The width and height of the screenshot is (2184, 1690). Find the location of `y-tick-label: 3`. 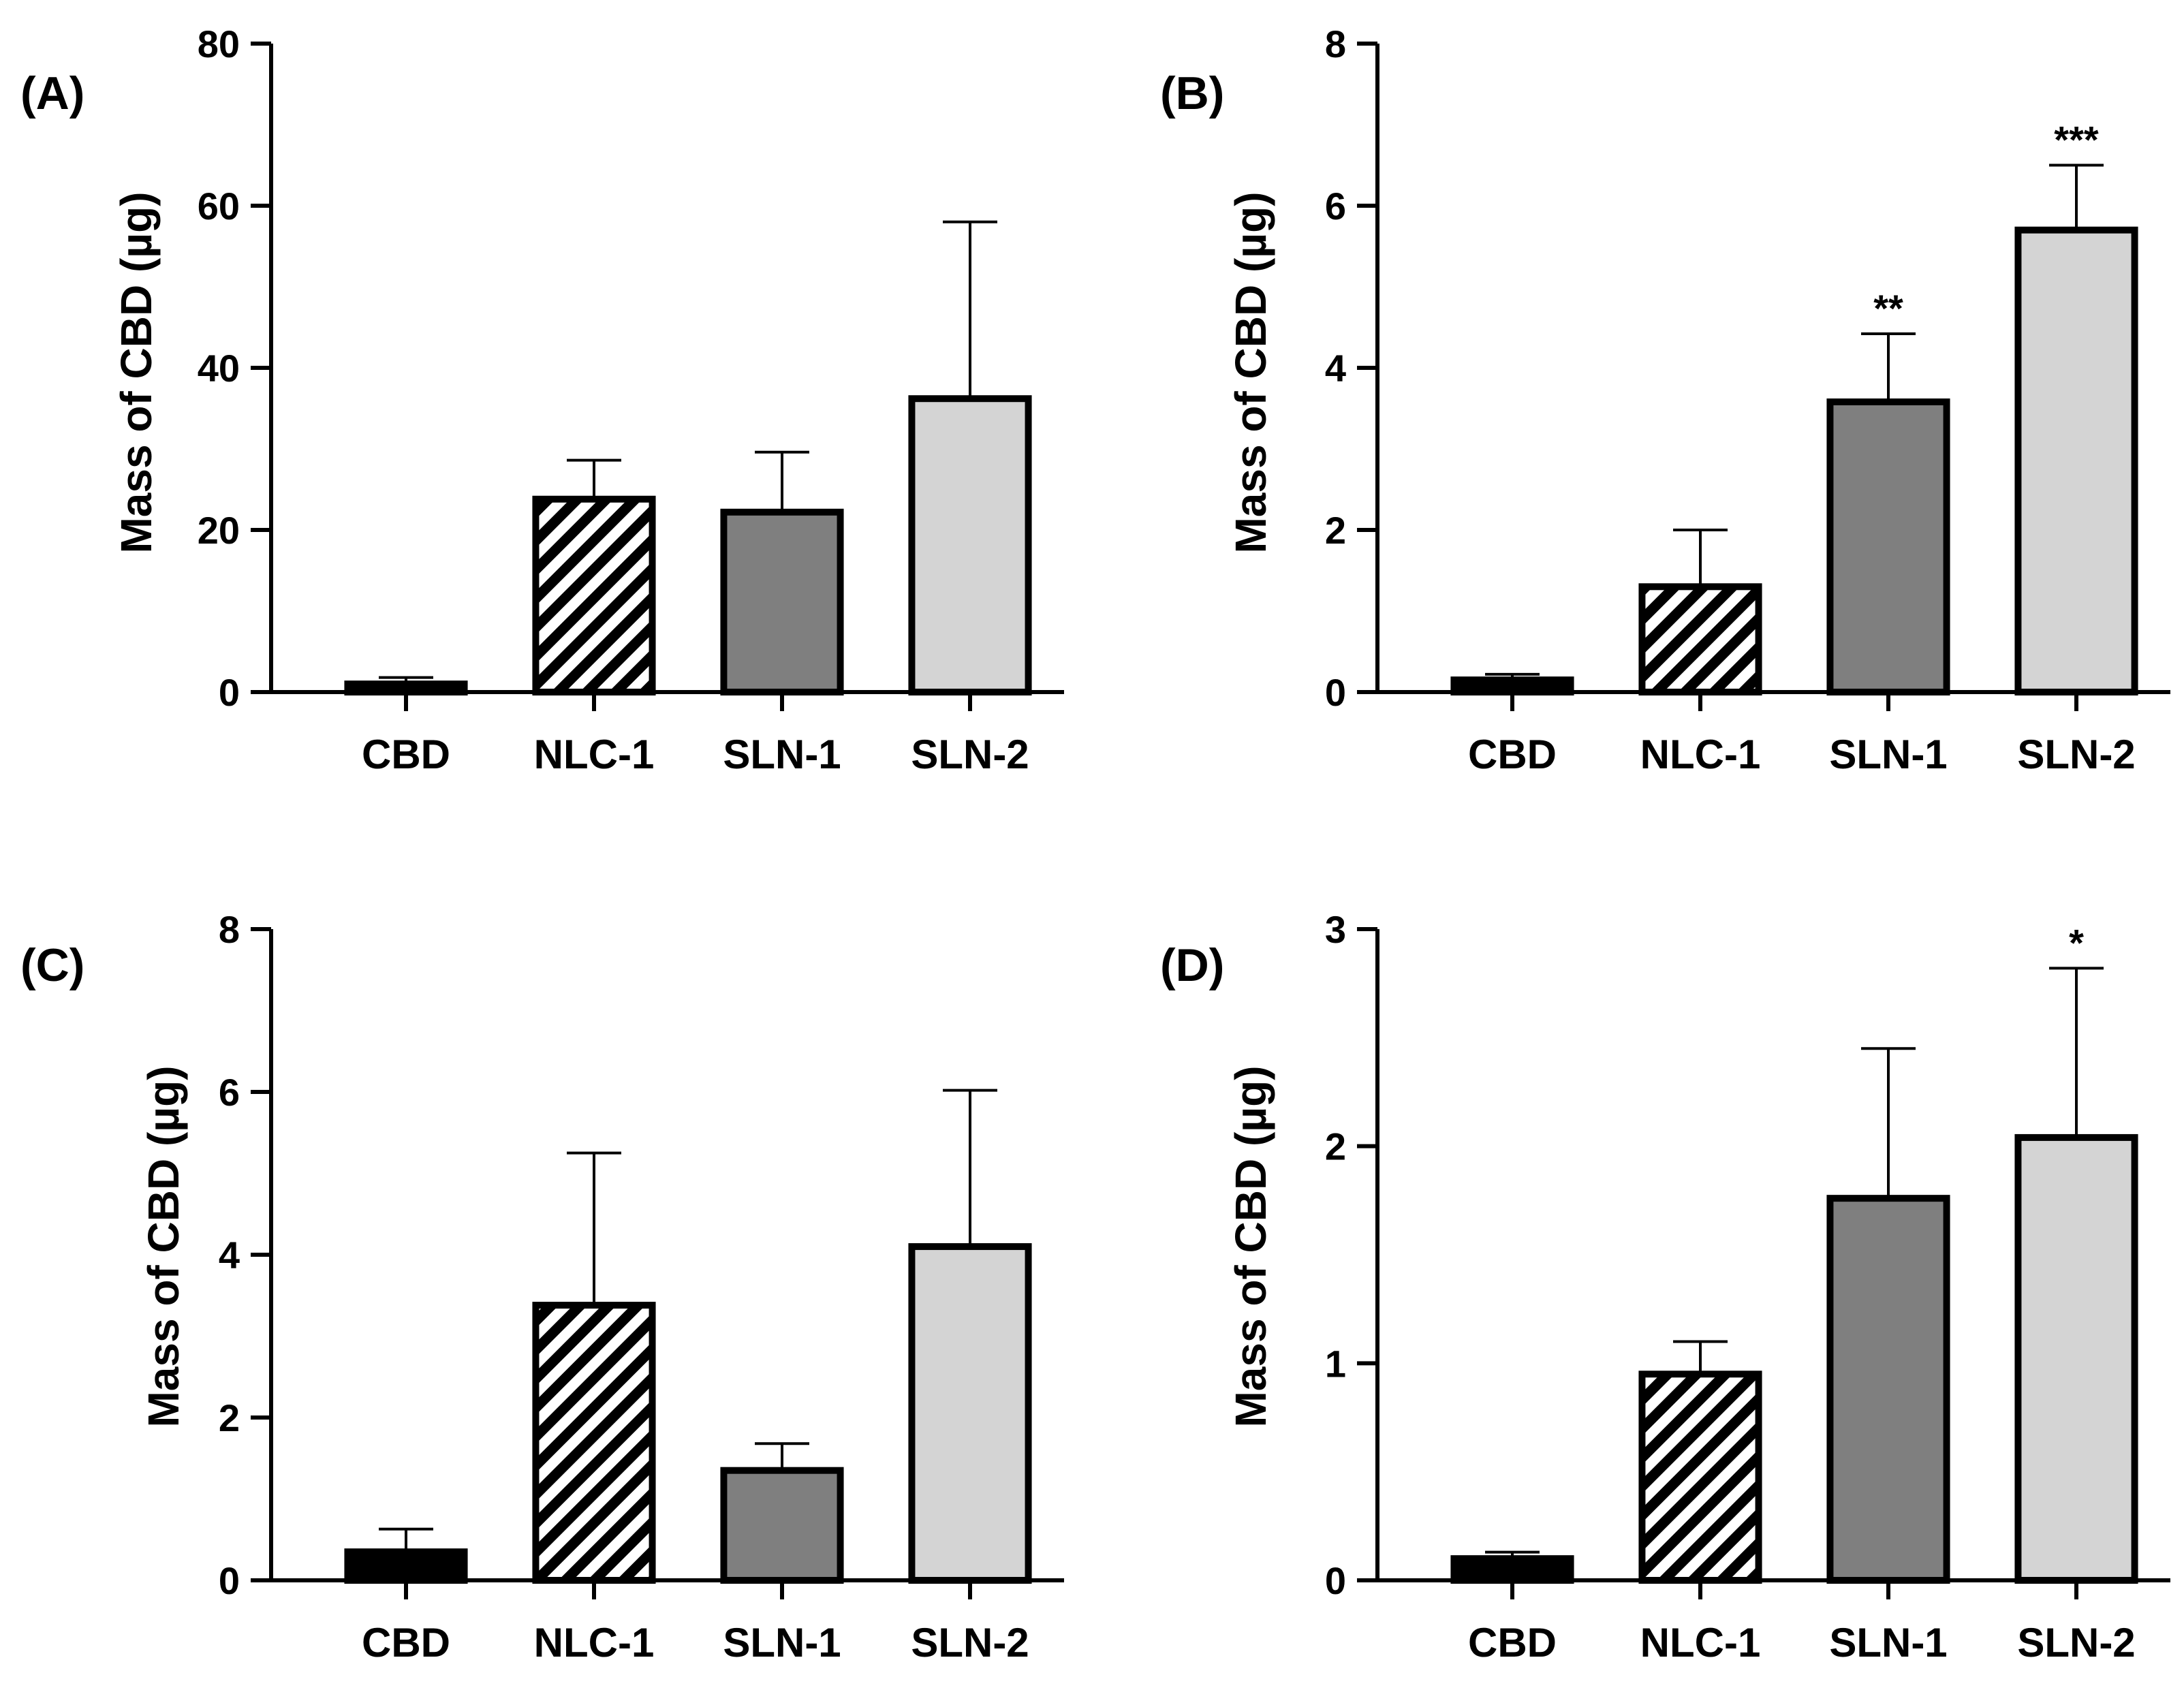

y-tick-label: 3 is located at coordinates (1335, 929).